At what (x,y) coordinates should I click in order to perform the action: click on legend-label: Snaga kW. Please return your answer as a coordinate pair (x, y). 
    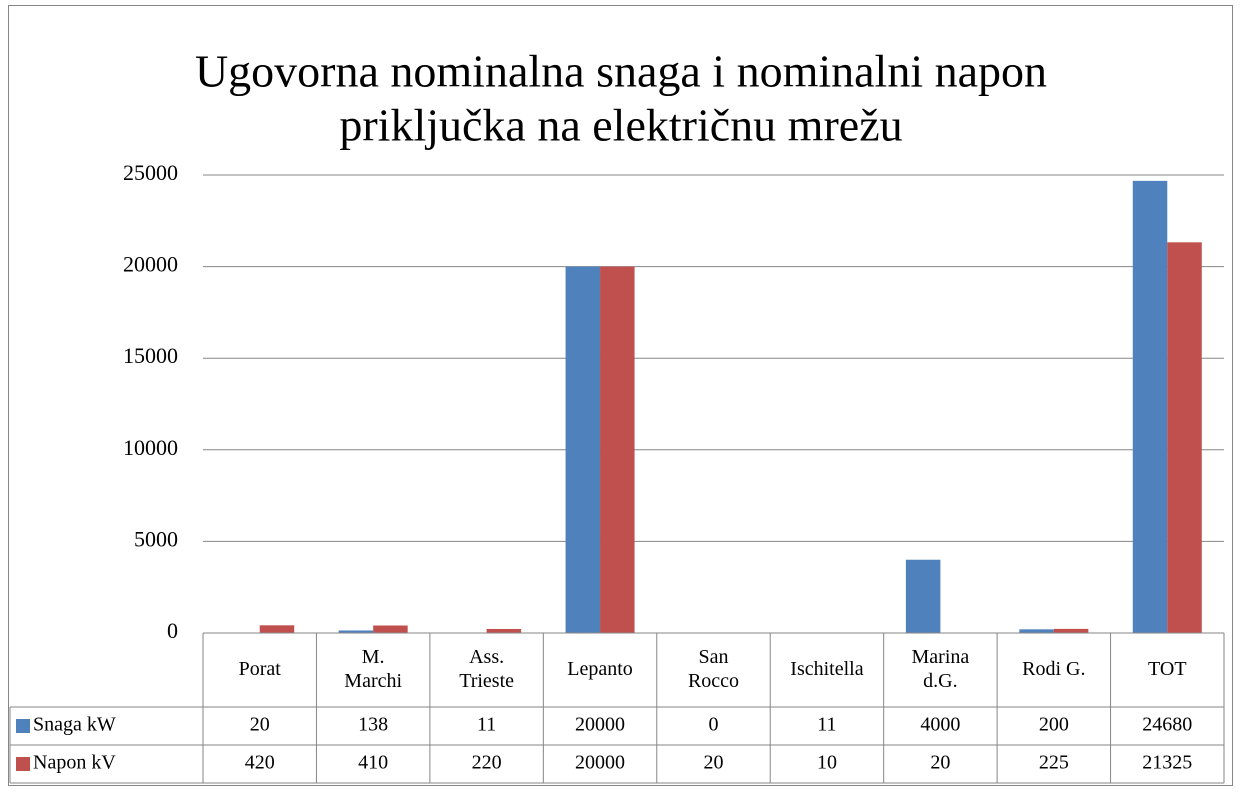
    Looking at the image, I should click on (74, 725).